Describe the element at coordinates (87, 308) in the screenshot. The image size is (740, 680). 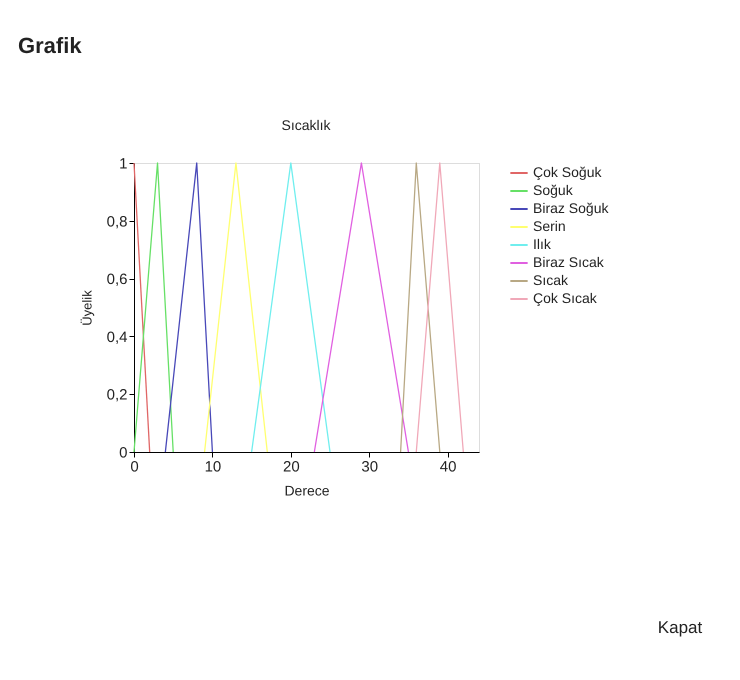
I see `y-axis-title: Üyelik` at that location.